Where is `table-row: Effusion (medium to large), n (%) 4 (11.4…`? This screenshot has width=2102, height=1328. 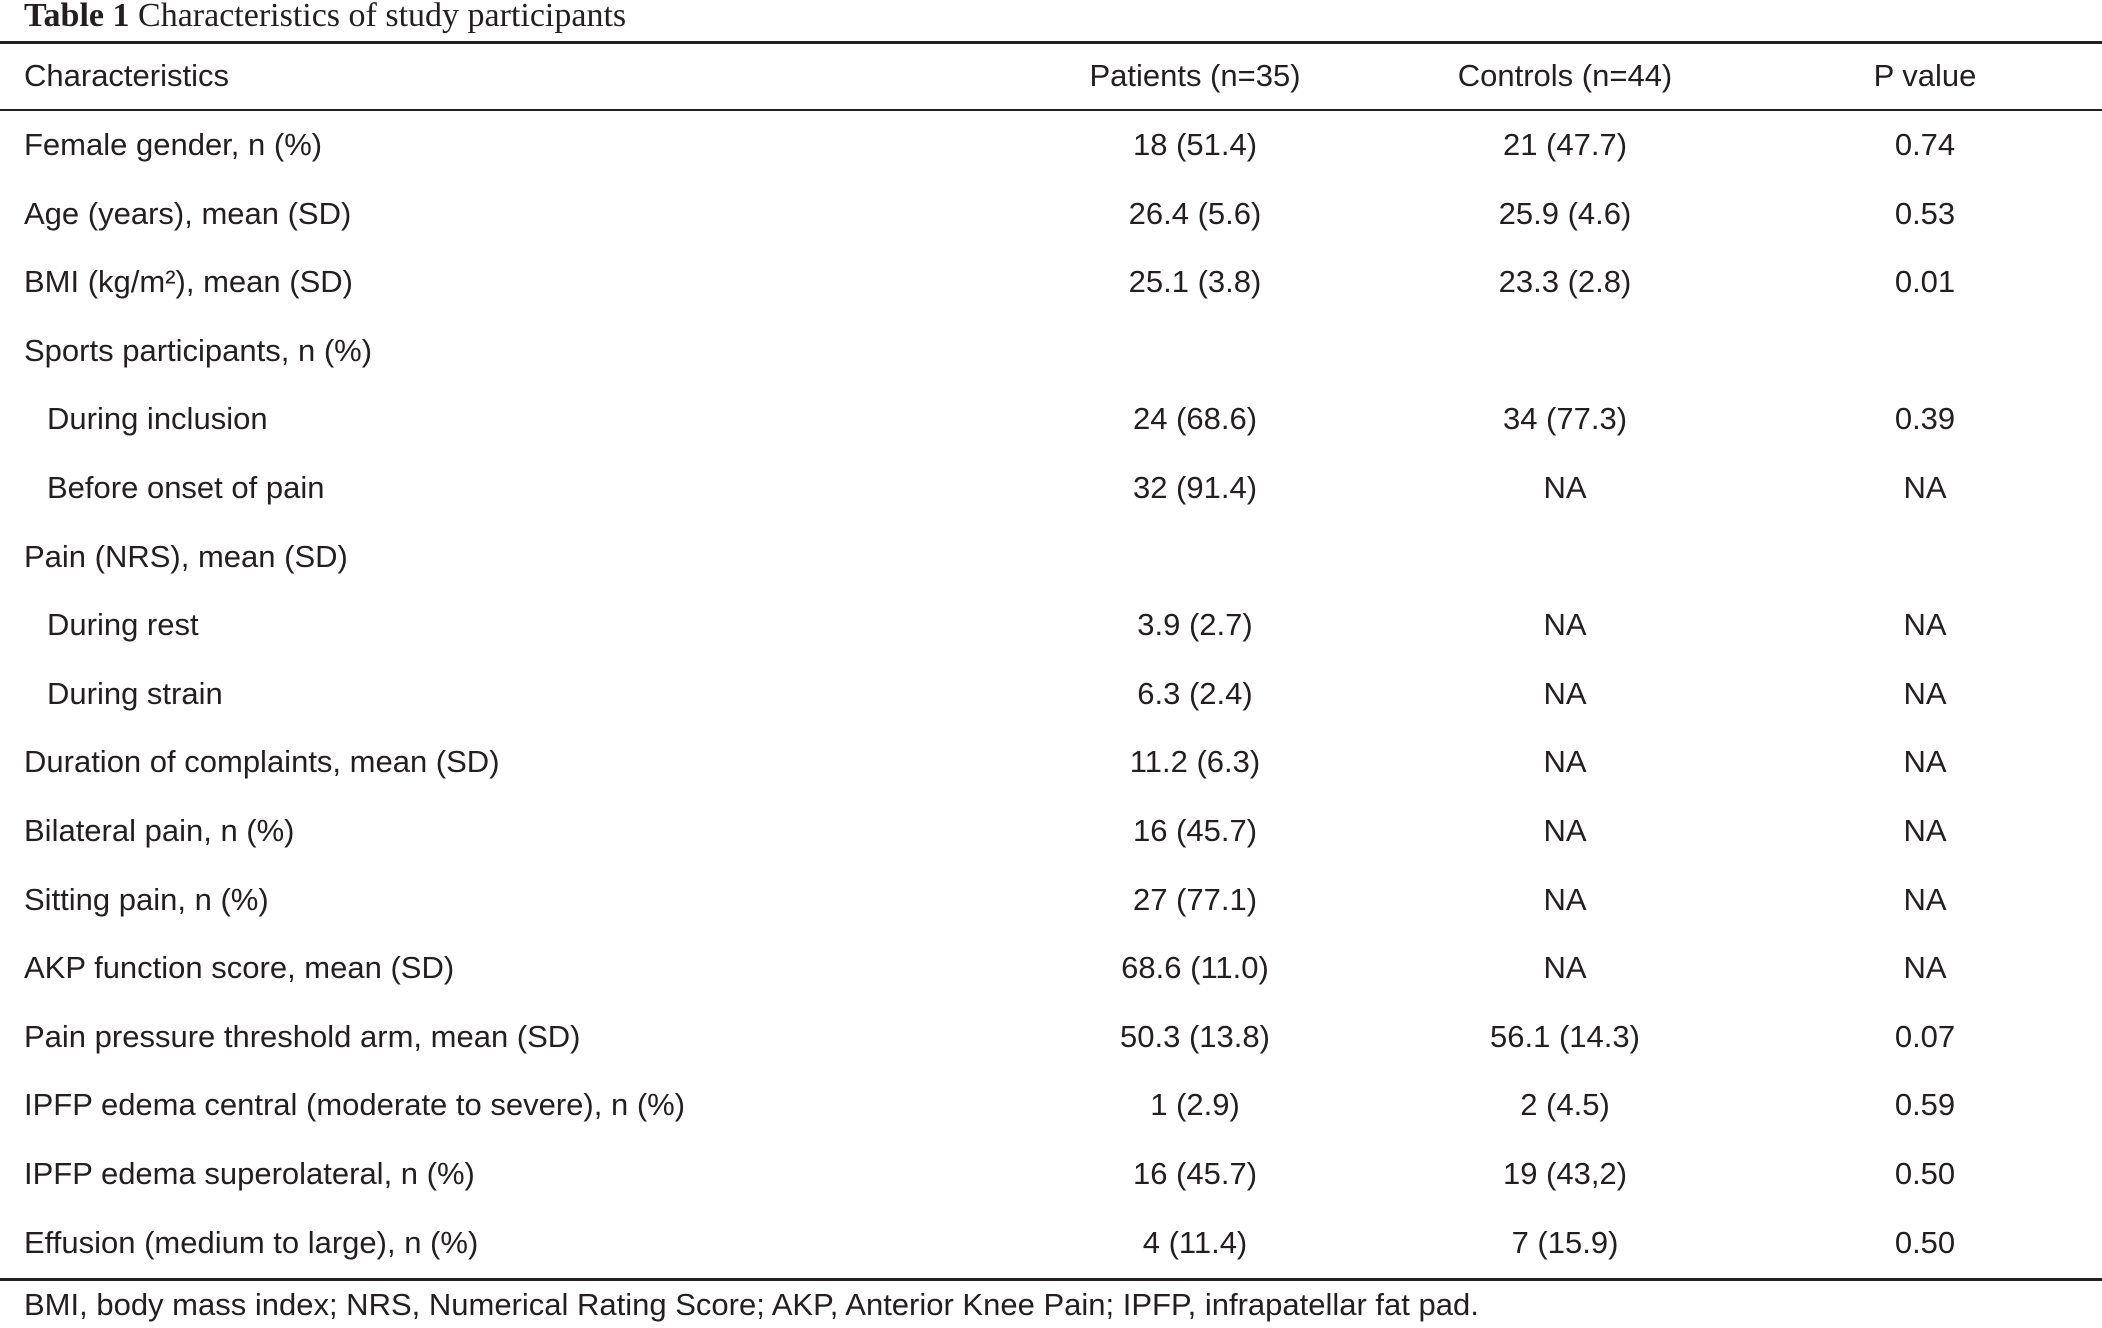 table-row: Effusion (medium to large), n (%) 4 (11.4… is located at coordinates (1051, 1242).